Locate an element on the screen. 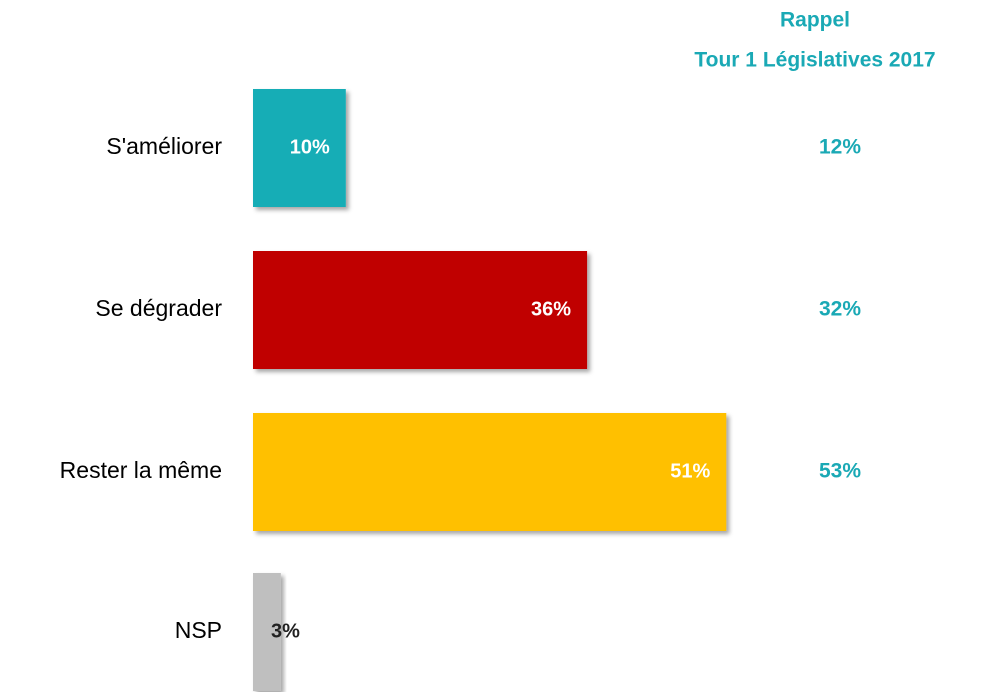  category-label: Se dégrader is located at coordinates (158, 308).